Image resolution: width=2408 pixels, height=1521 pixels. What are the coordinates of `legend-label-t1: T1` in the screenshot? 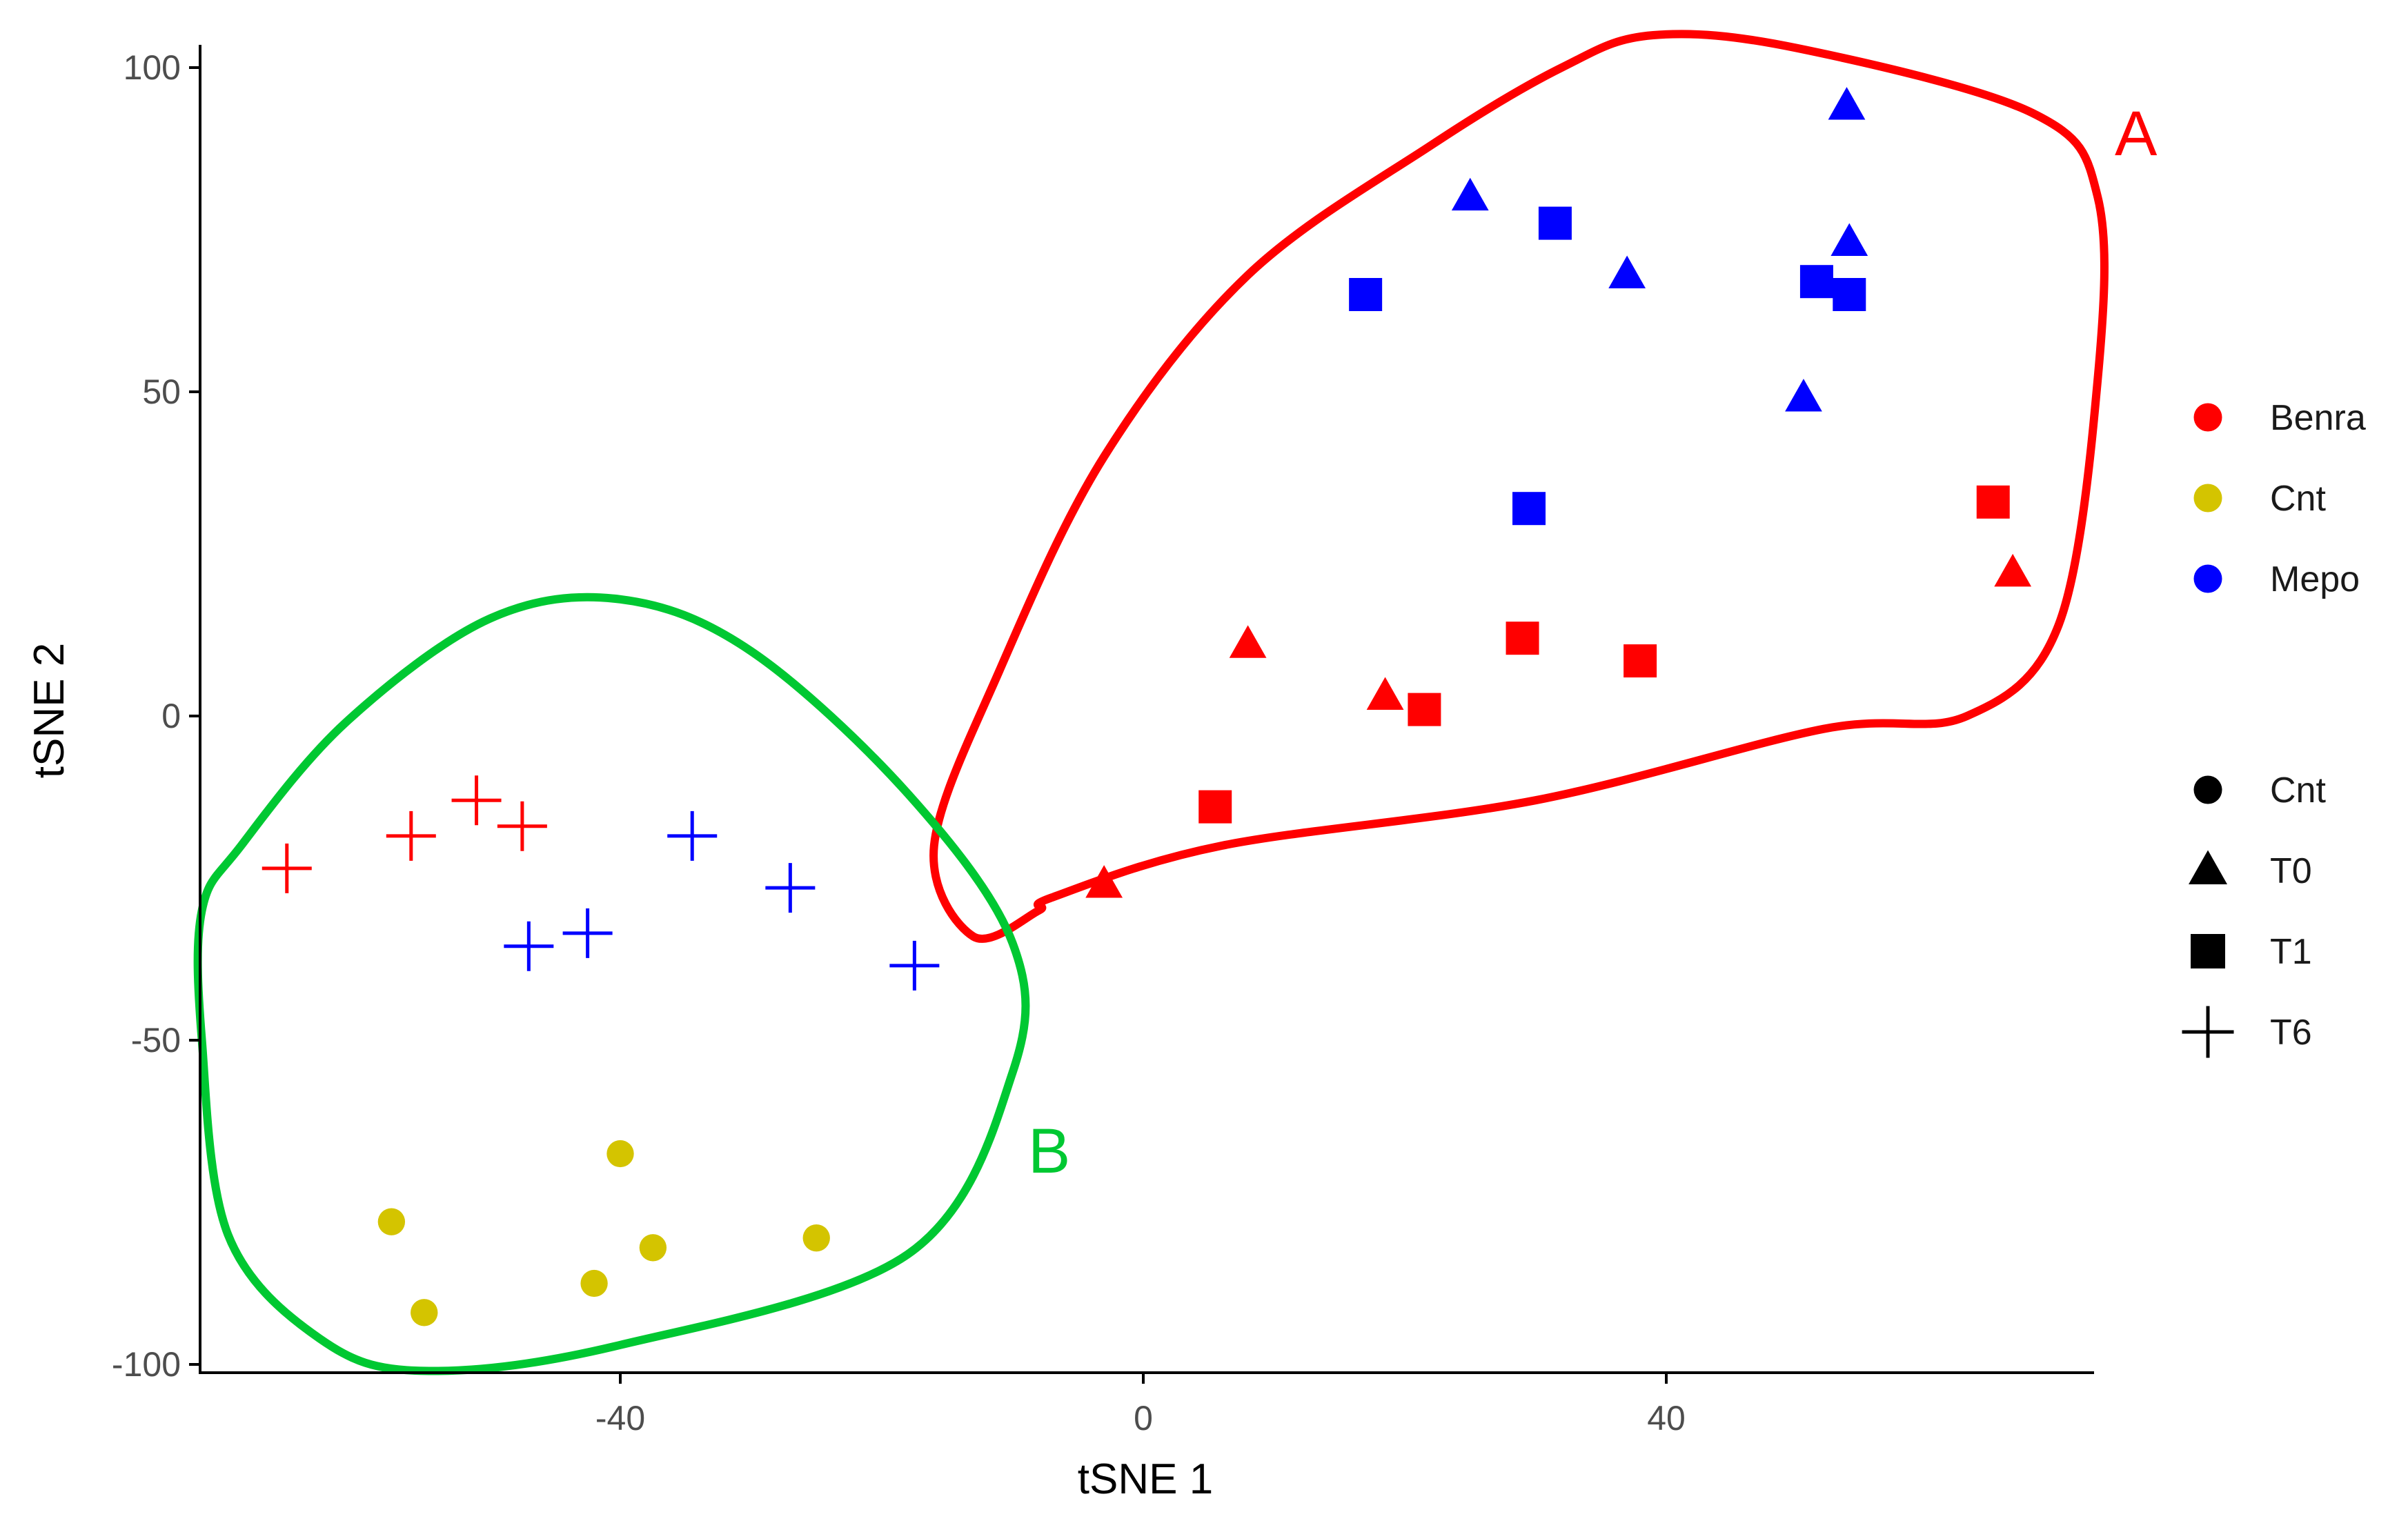 It's located at (2291, 952).